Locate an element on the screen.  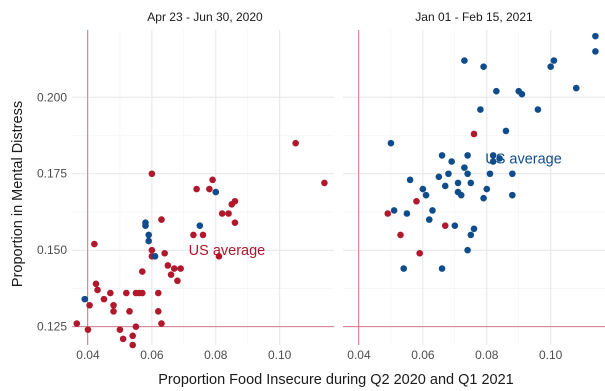
panel-2021-us-average-label: US average is located at coordinates (523, 159).